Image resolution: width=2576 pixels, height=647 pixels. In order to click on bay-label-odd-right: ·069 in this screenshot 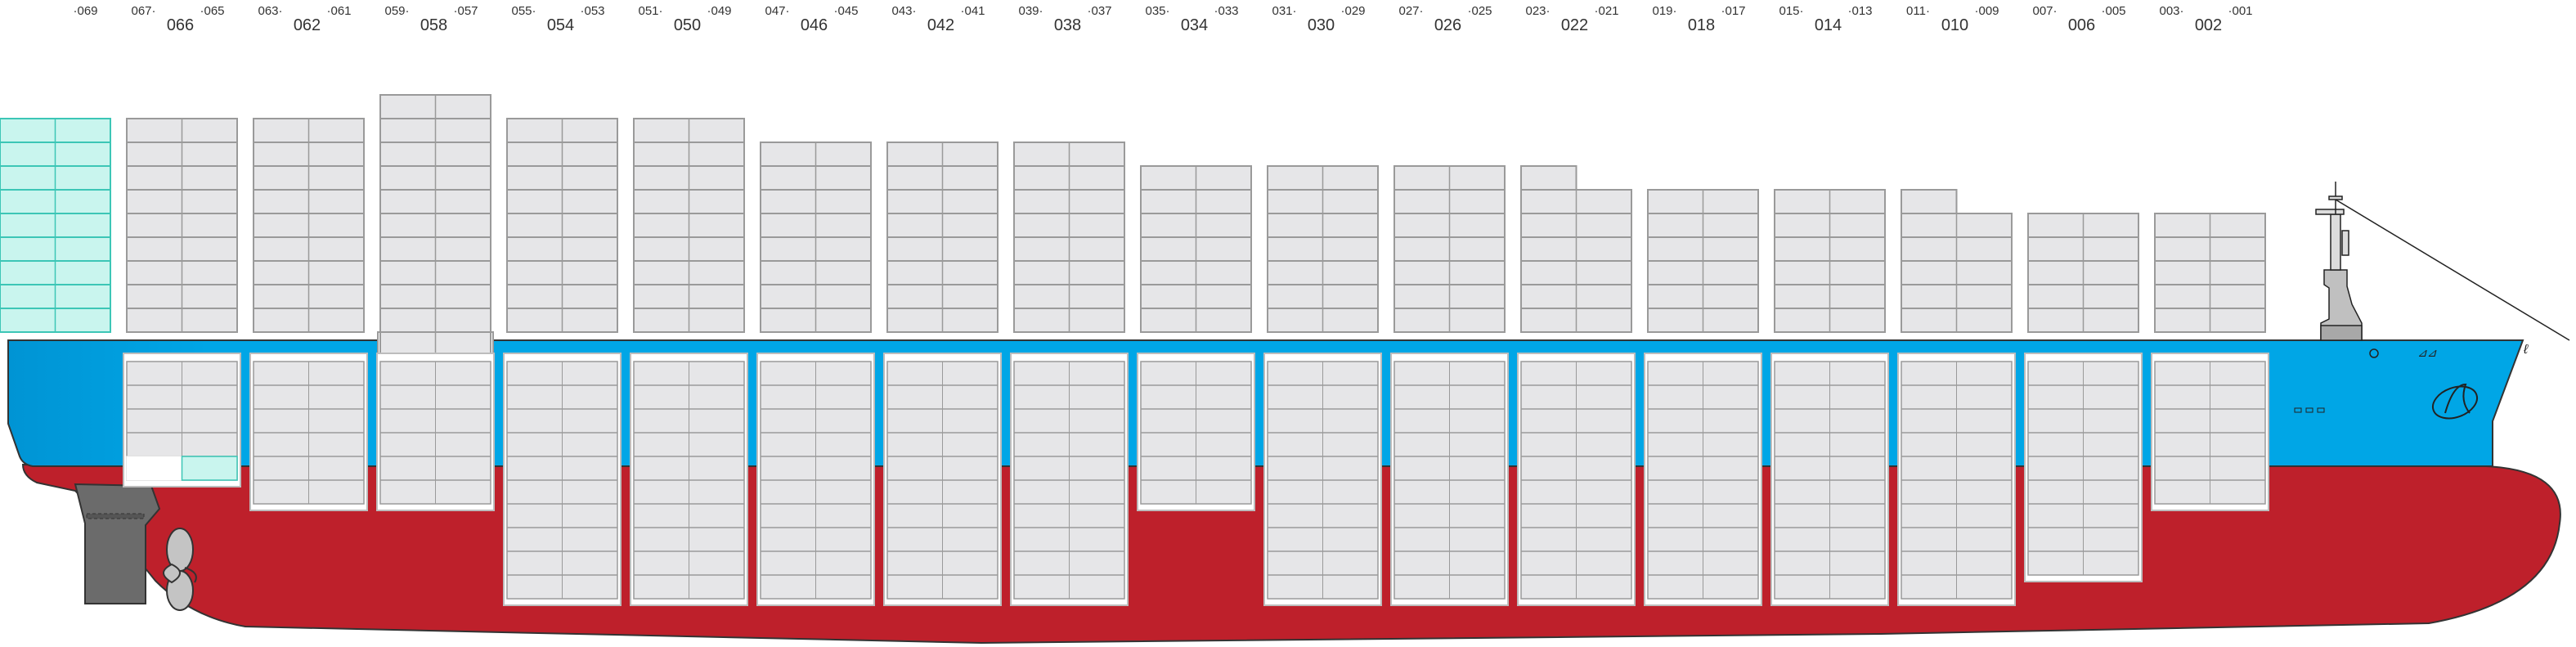, I will do `click(85, 11)`.